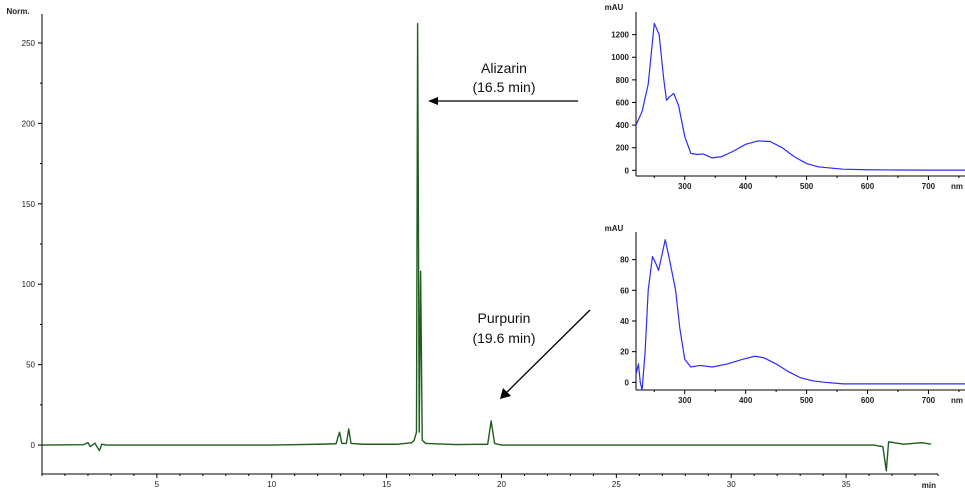 Image resolution: width=965 pixels, height=496 pixels. I want to click on y-axis-label: Norm., so click(17, 11).